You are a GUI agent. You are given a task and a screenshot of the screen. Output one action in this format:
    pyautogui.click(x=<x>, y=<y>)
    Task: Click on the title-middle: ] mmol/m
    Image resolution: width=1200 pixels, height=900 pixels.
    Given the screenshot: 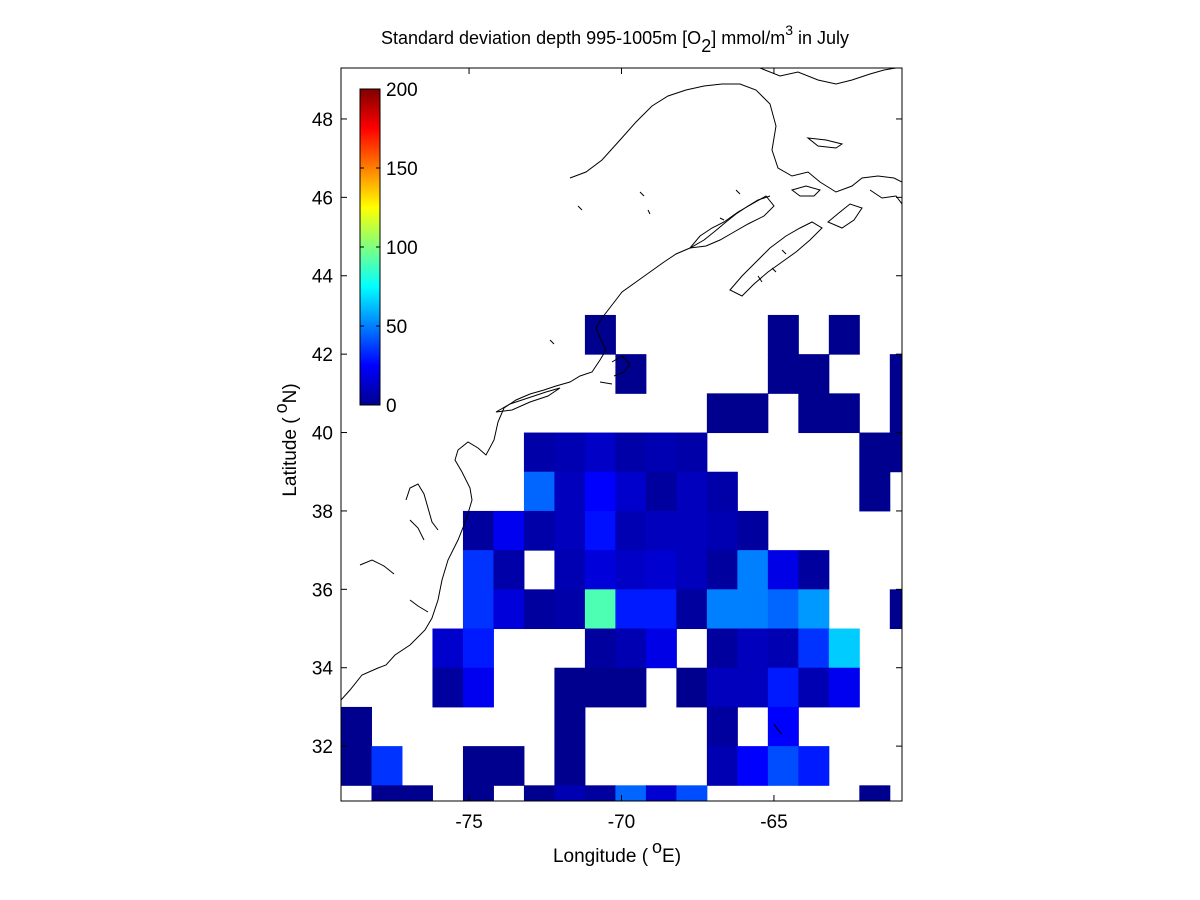 What is the action you would take?
    pyautogui.click(x=748, y=38)
    